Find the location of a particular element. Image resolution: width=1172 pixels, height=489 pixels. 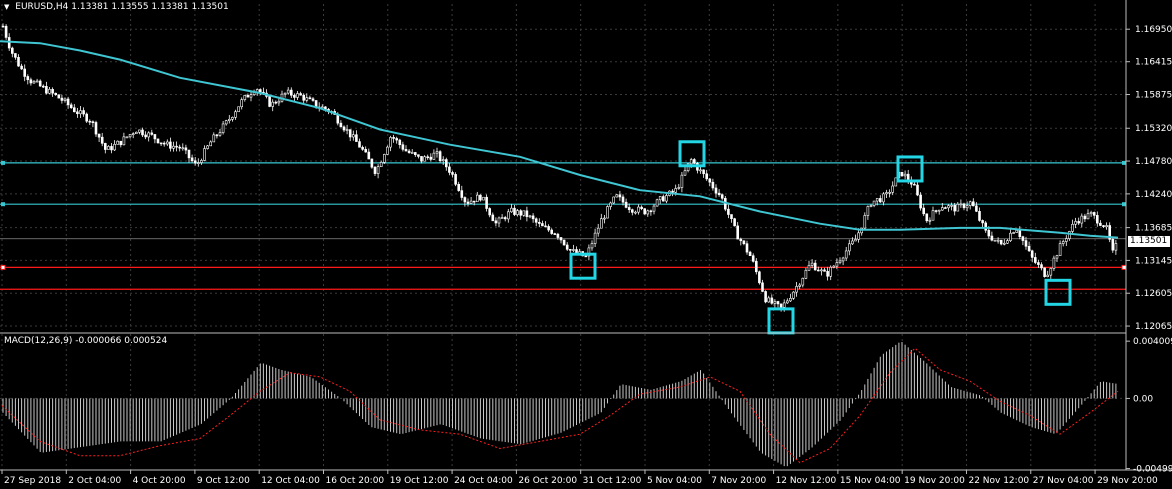

price-label: 1.13145 is located at coordinates (1153, 261).